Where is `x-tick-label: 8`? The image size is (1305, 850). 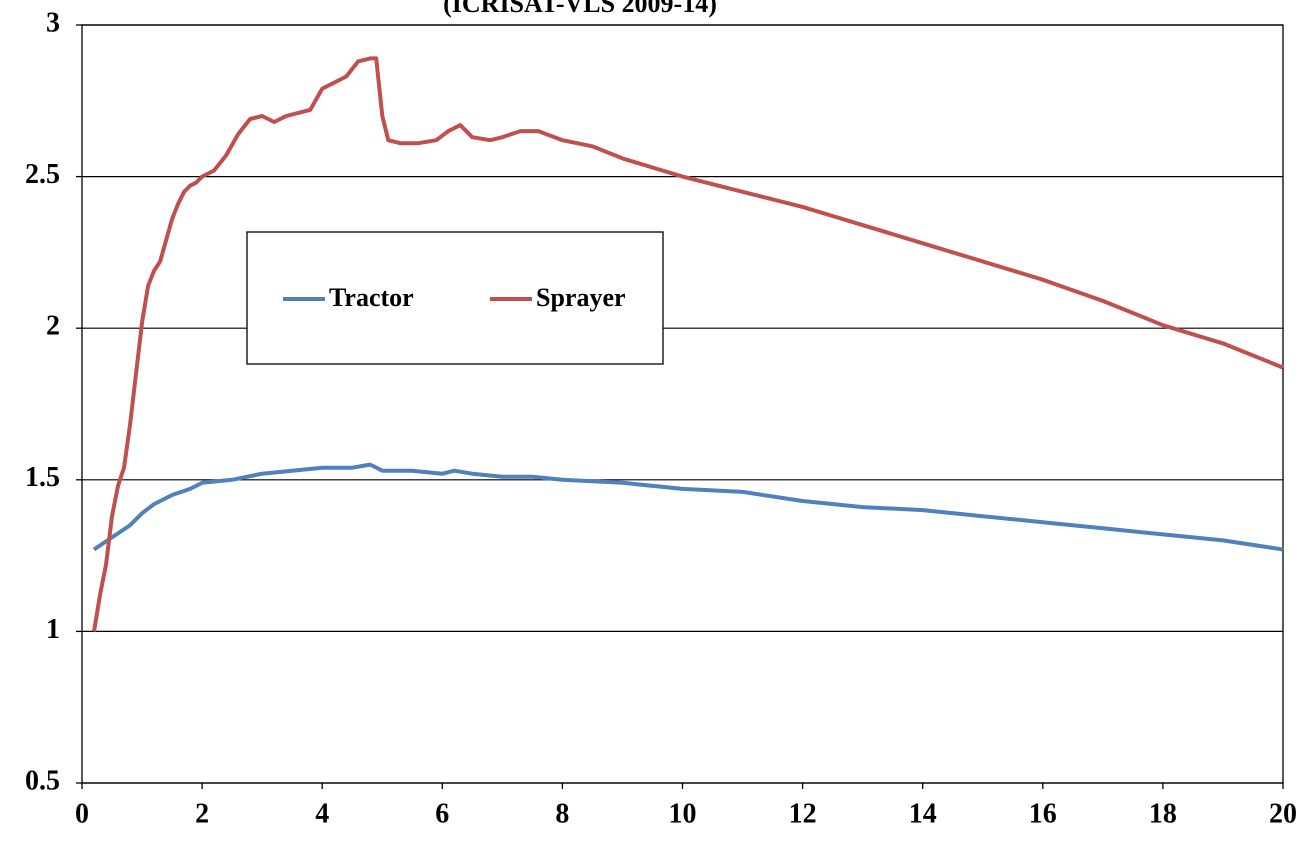 x-tick-label: 8 is located at coordinates (562, 813).